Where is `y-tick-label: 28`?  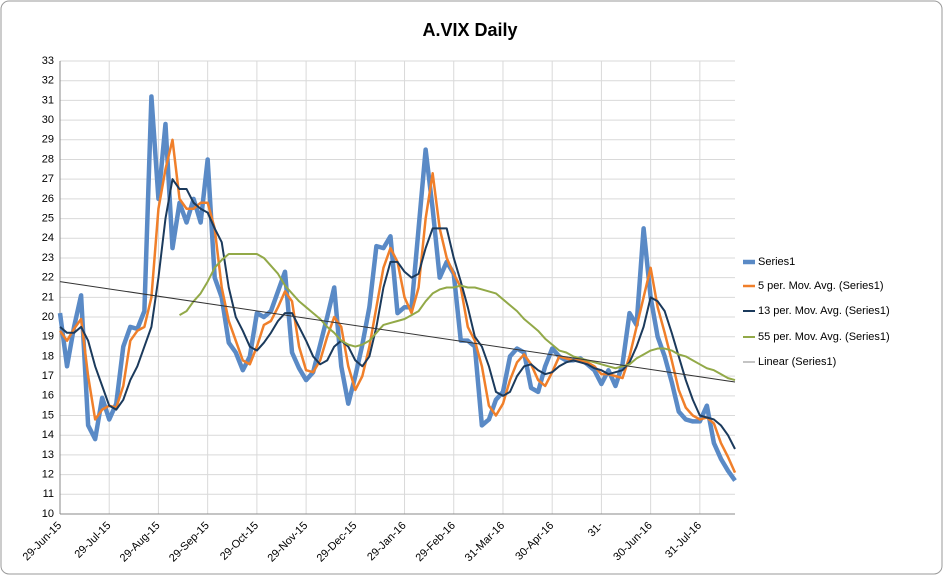 y-tick-label: 28 is located at coordinates (48, 159).